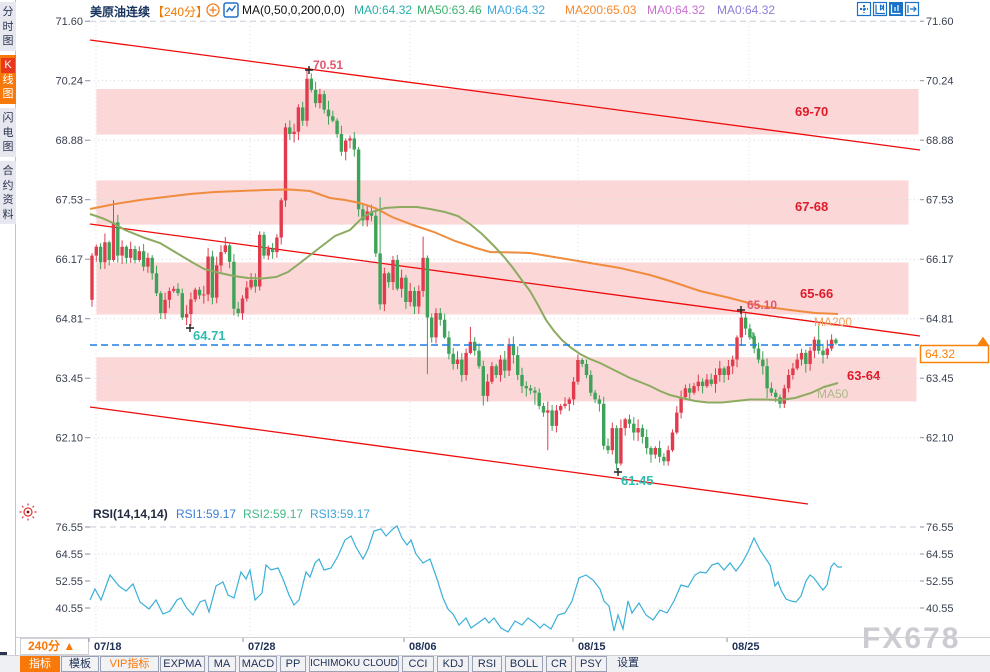 Image resolution: width=990 pixels, height=672 pixels. What do you see at coordinates (262, 647) in the screenshot?
I see `svg-text: 07/28` at bounding box center [262, 647].